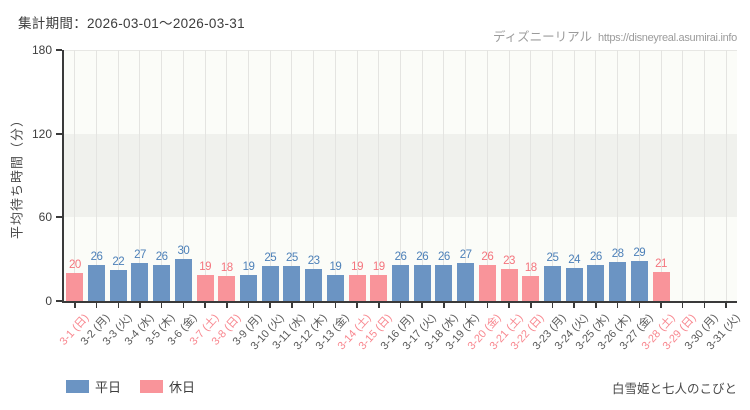 The width and height of the screenshot is (750, 410). Describe the element at coordinates (41, 50) in the screenshot. I see `y-tick-label-180: 180` at that location.